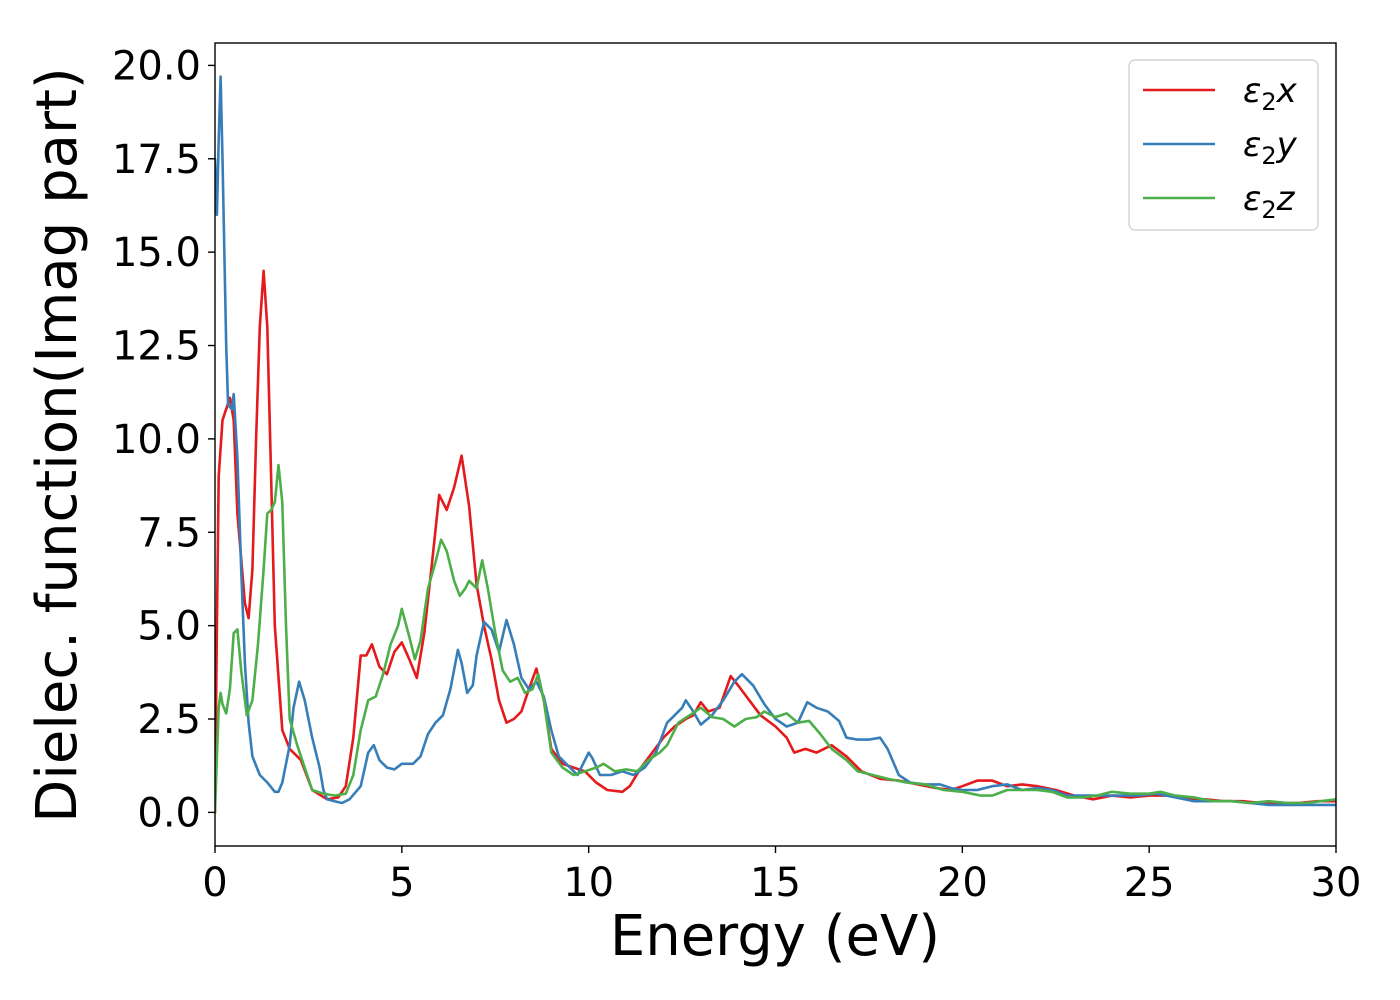 Image resolution: width=1400 pixels, height=1000 pixels. I want to click on x-tick-label: 20, so click(962, 883).